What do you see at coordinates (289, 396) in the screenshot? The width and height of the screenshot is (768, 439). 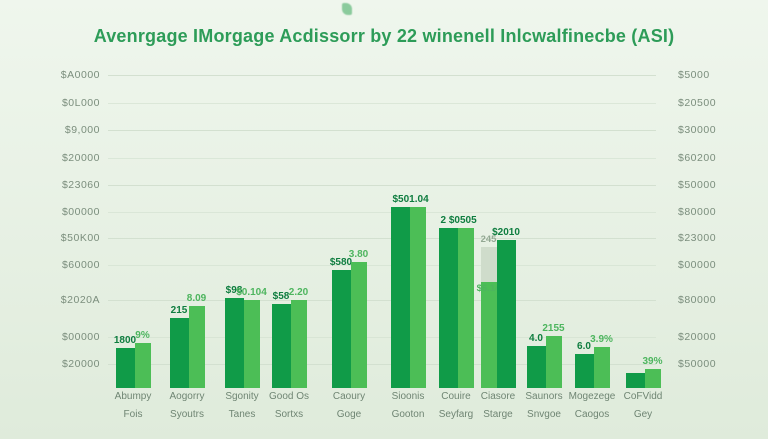 I see `x-axis-category-line1: Good Os` at bounding box center [289, 396].